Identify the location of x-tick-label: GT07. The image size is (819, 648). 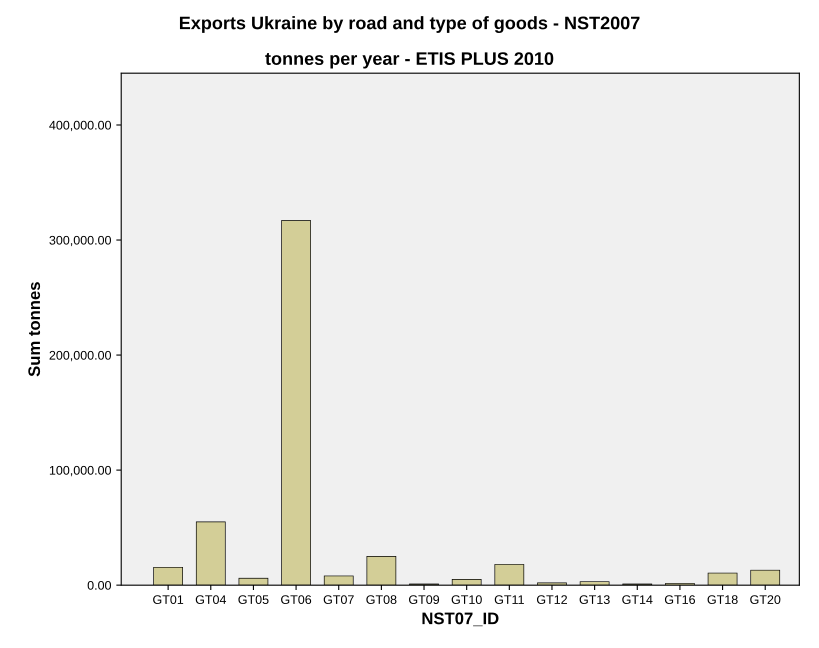
(339, 599).